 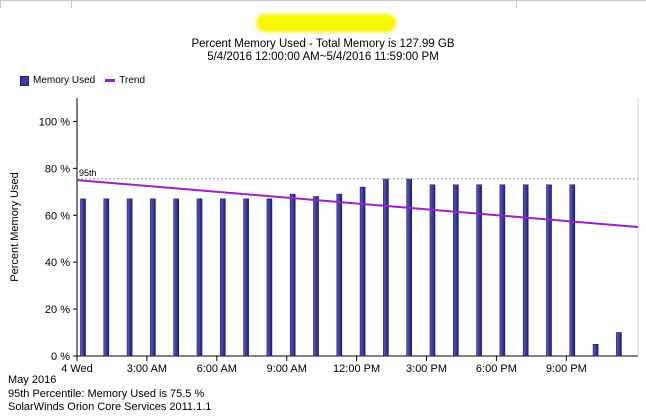 What do you see at coordinates (496, 369) in the screenshot?
I see `x-tick-label: 6:00 PM` at bounding box center [496, 369].